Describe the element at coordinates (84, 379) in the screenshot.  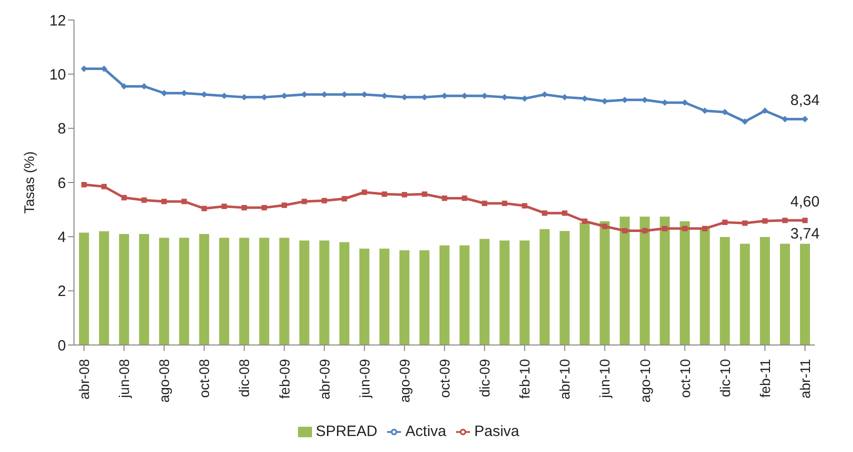
I see `x-tick-label: abr-08` at that location.